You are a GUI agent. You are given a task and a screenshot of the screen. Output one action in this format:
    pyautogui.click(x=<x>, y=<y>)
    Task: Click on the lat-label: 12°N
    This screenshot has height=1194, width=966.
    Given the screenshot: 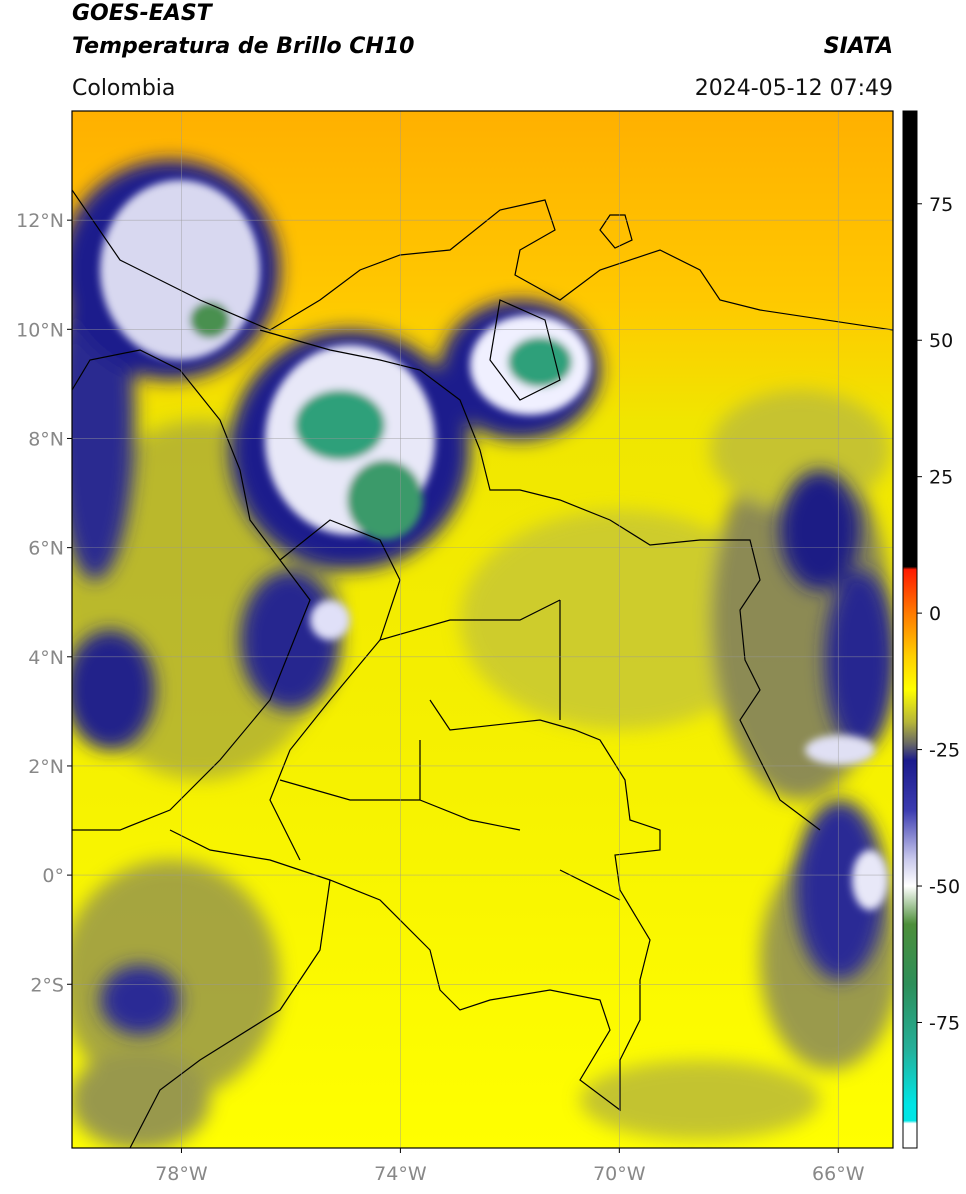 What is the action you would take?
    pyautogui.click(x=40, y=221)
    